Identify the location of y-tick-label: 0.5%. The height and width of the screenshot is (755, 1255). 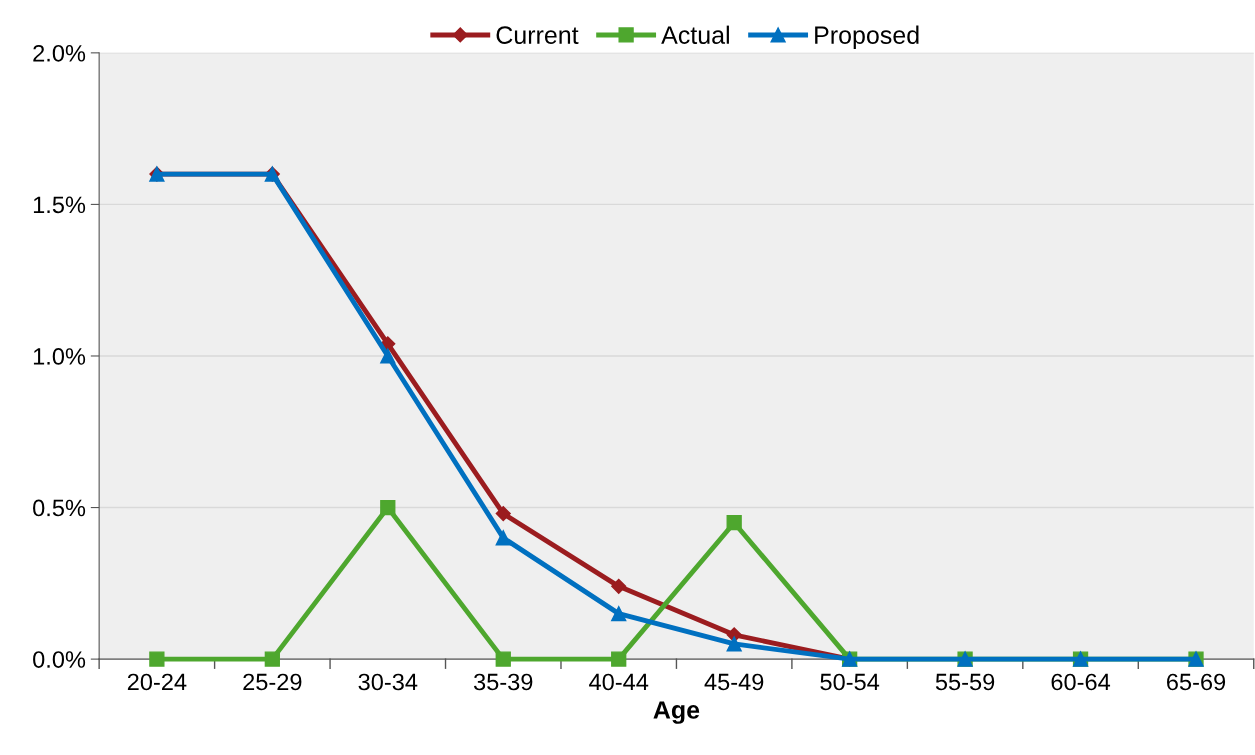
(59, 508).